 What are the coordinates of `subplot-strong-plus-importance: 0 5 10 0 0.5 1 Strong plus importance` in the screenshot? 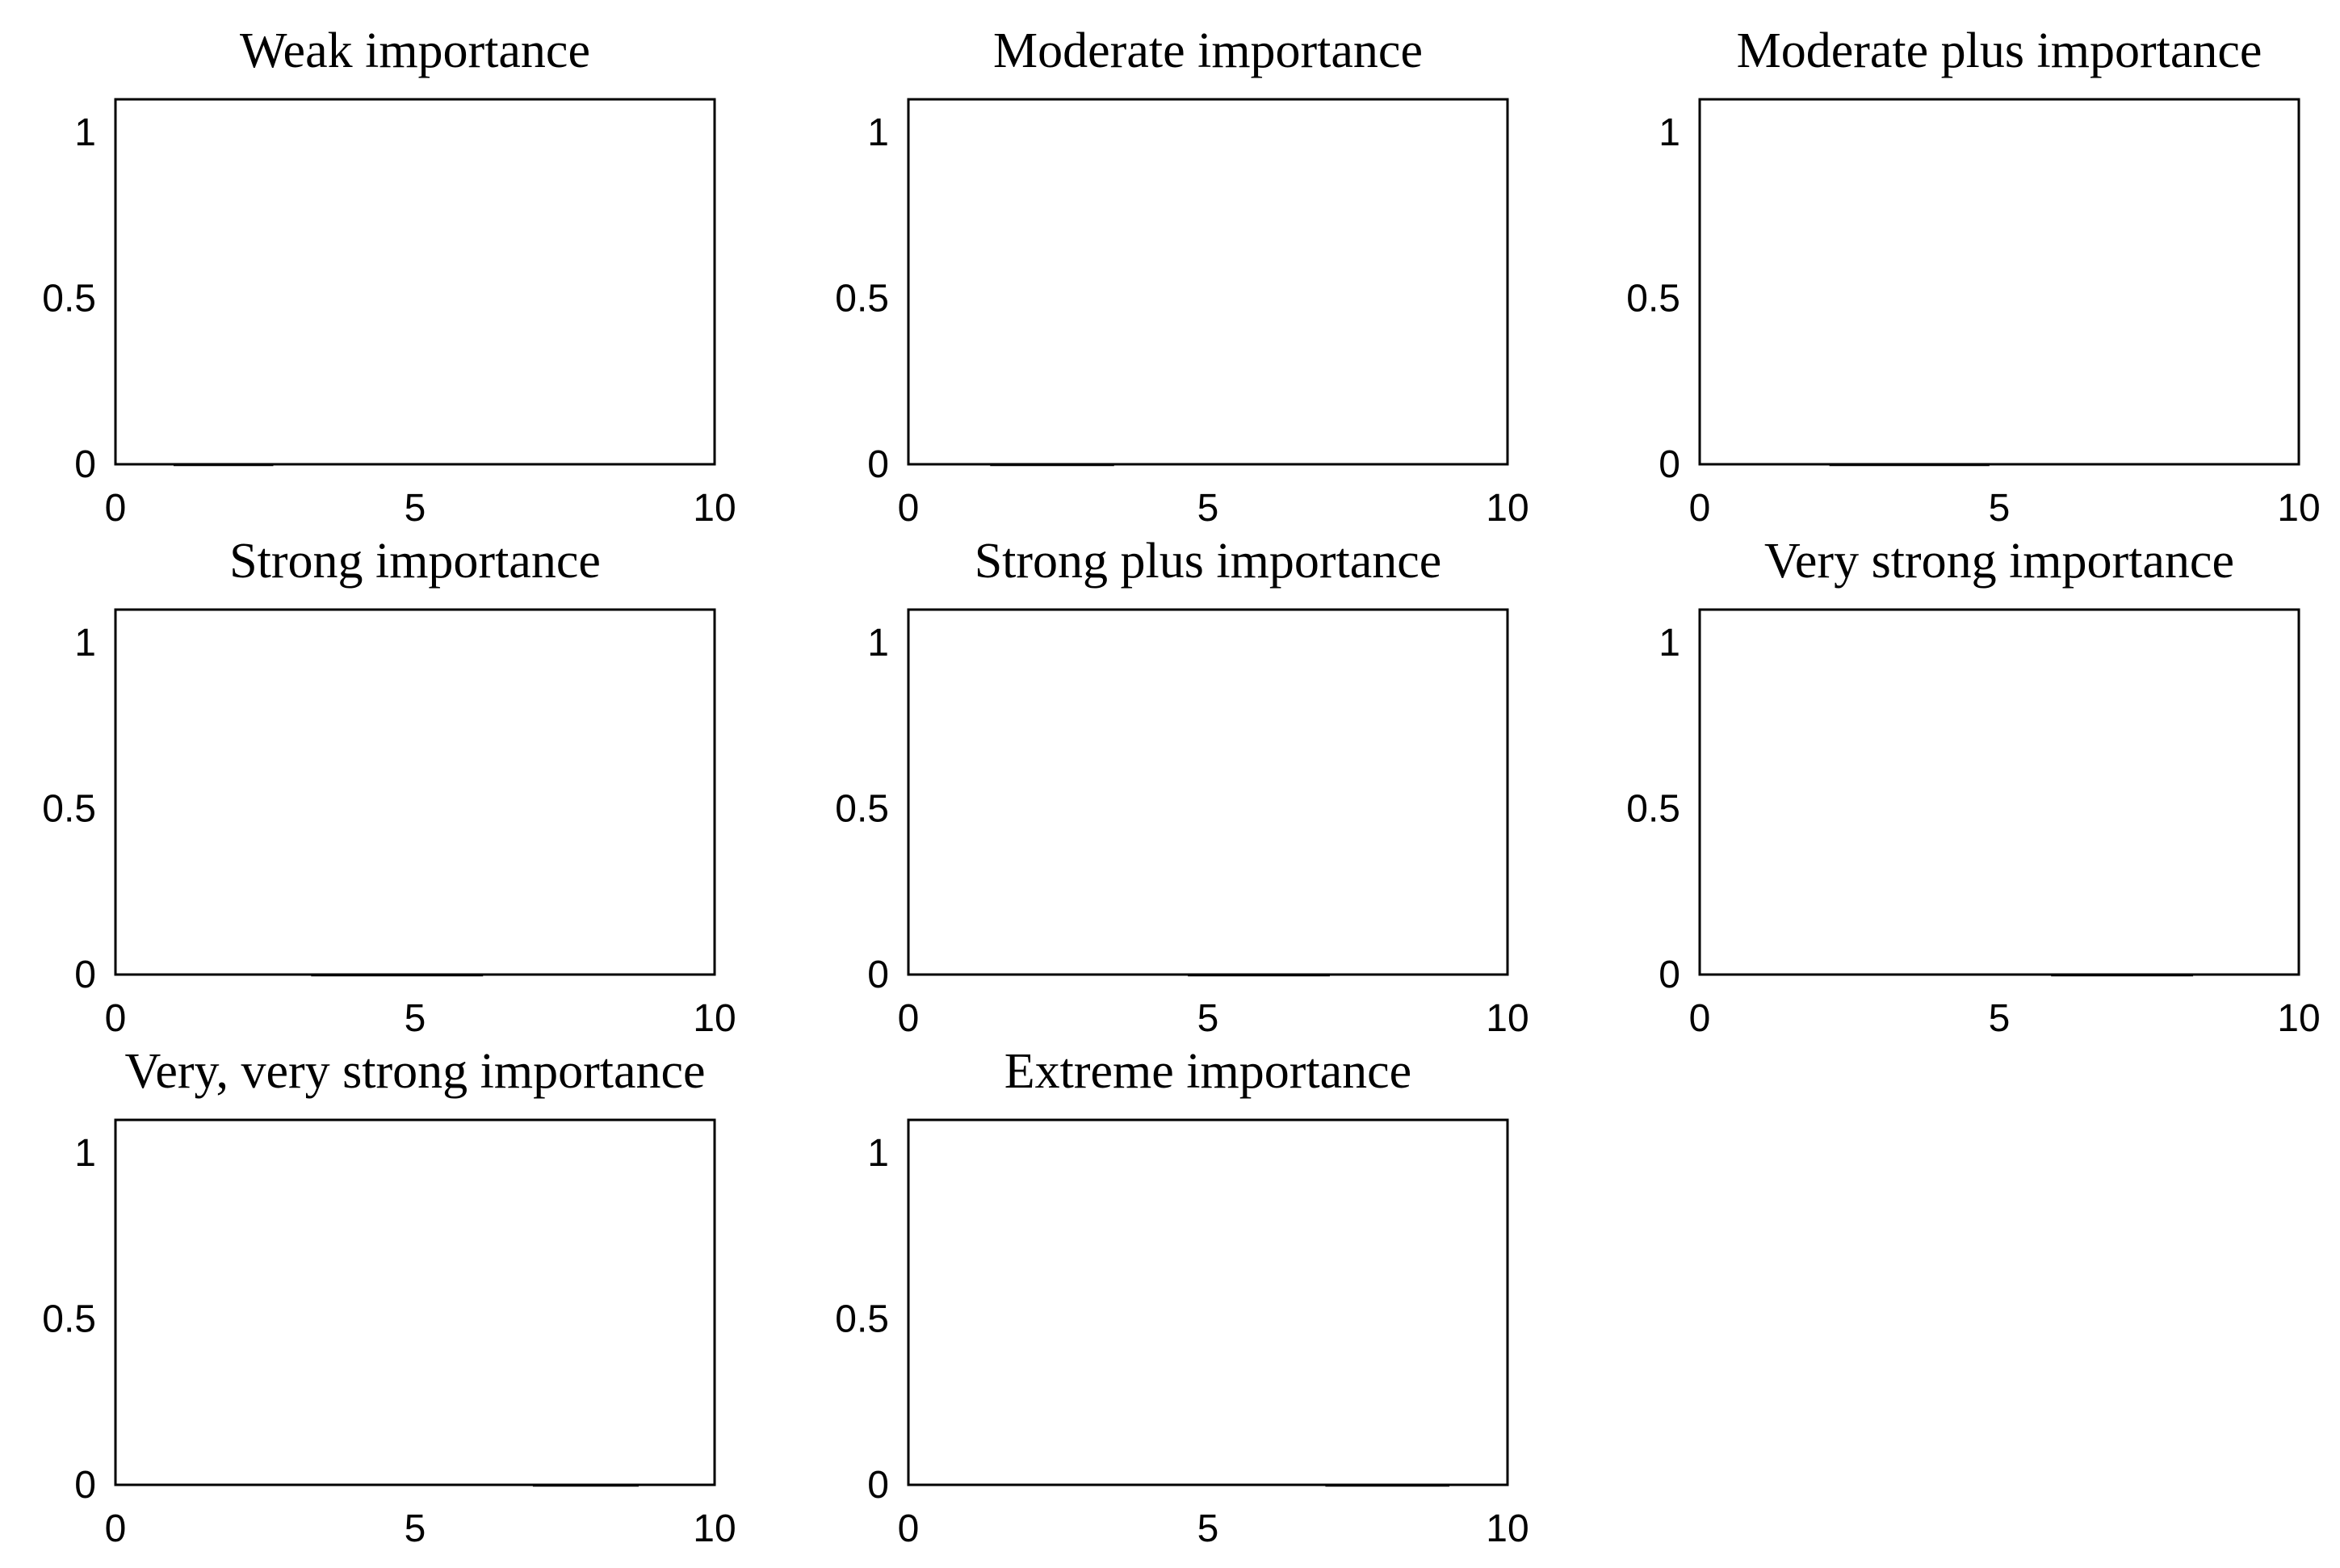 It's located at (1182, 787).